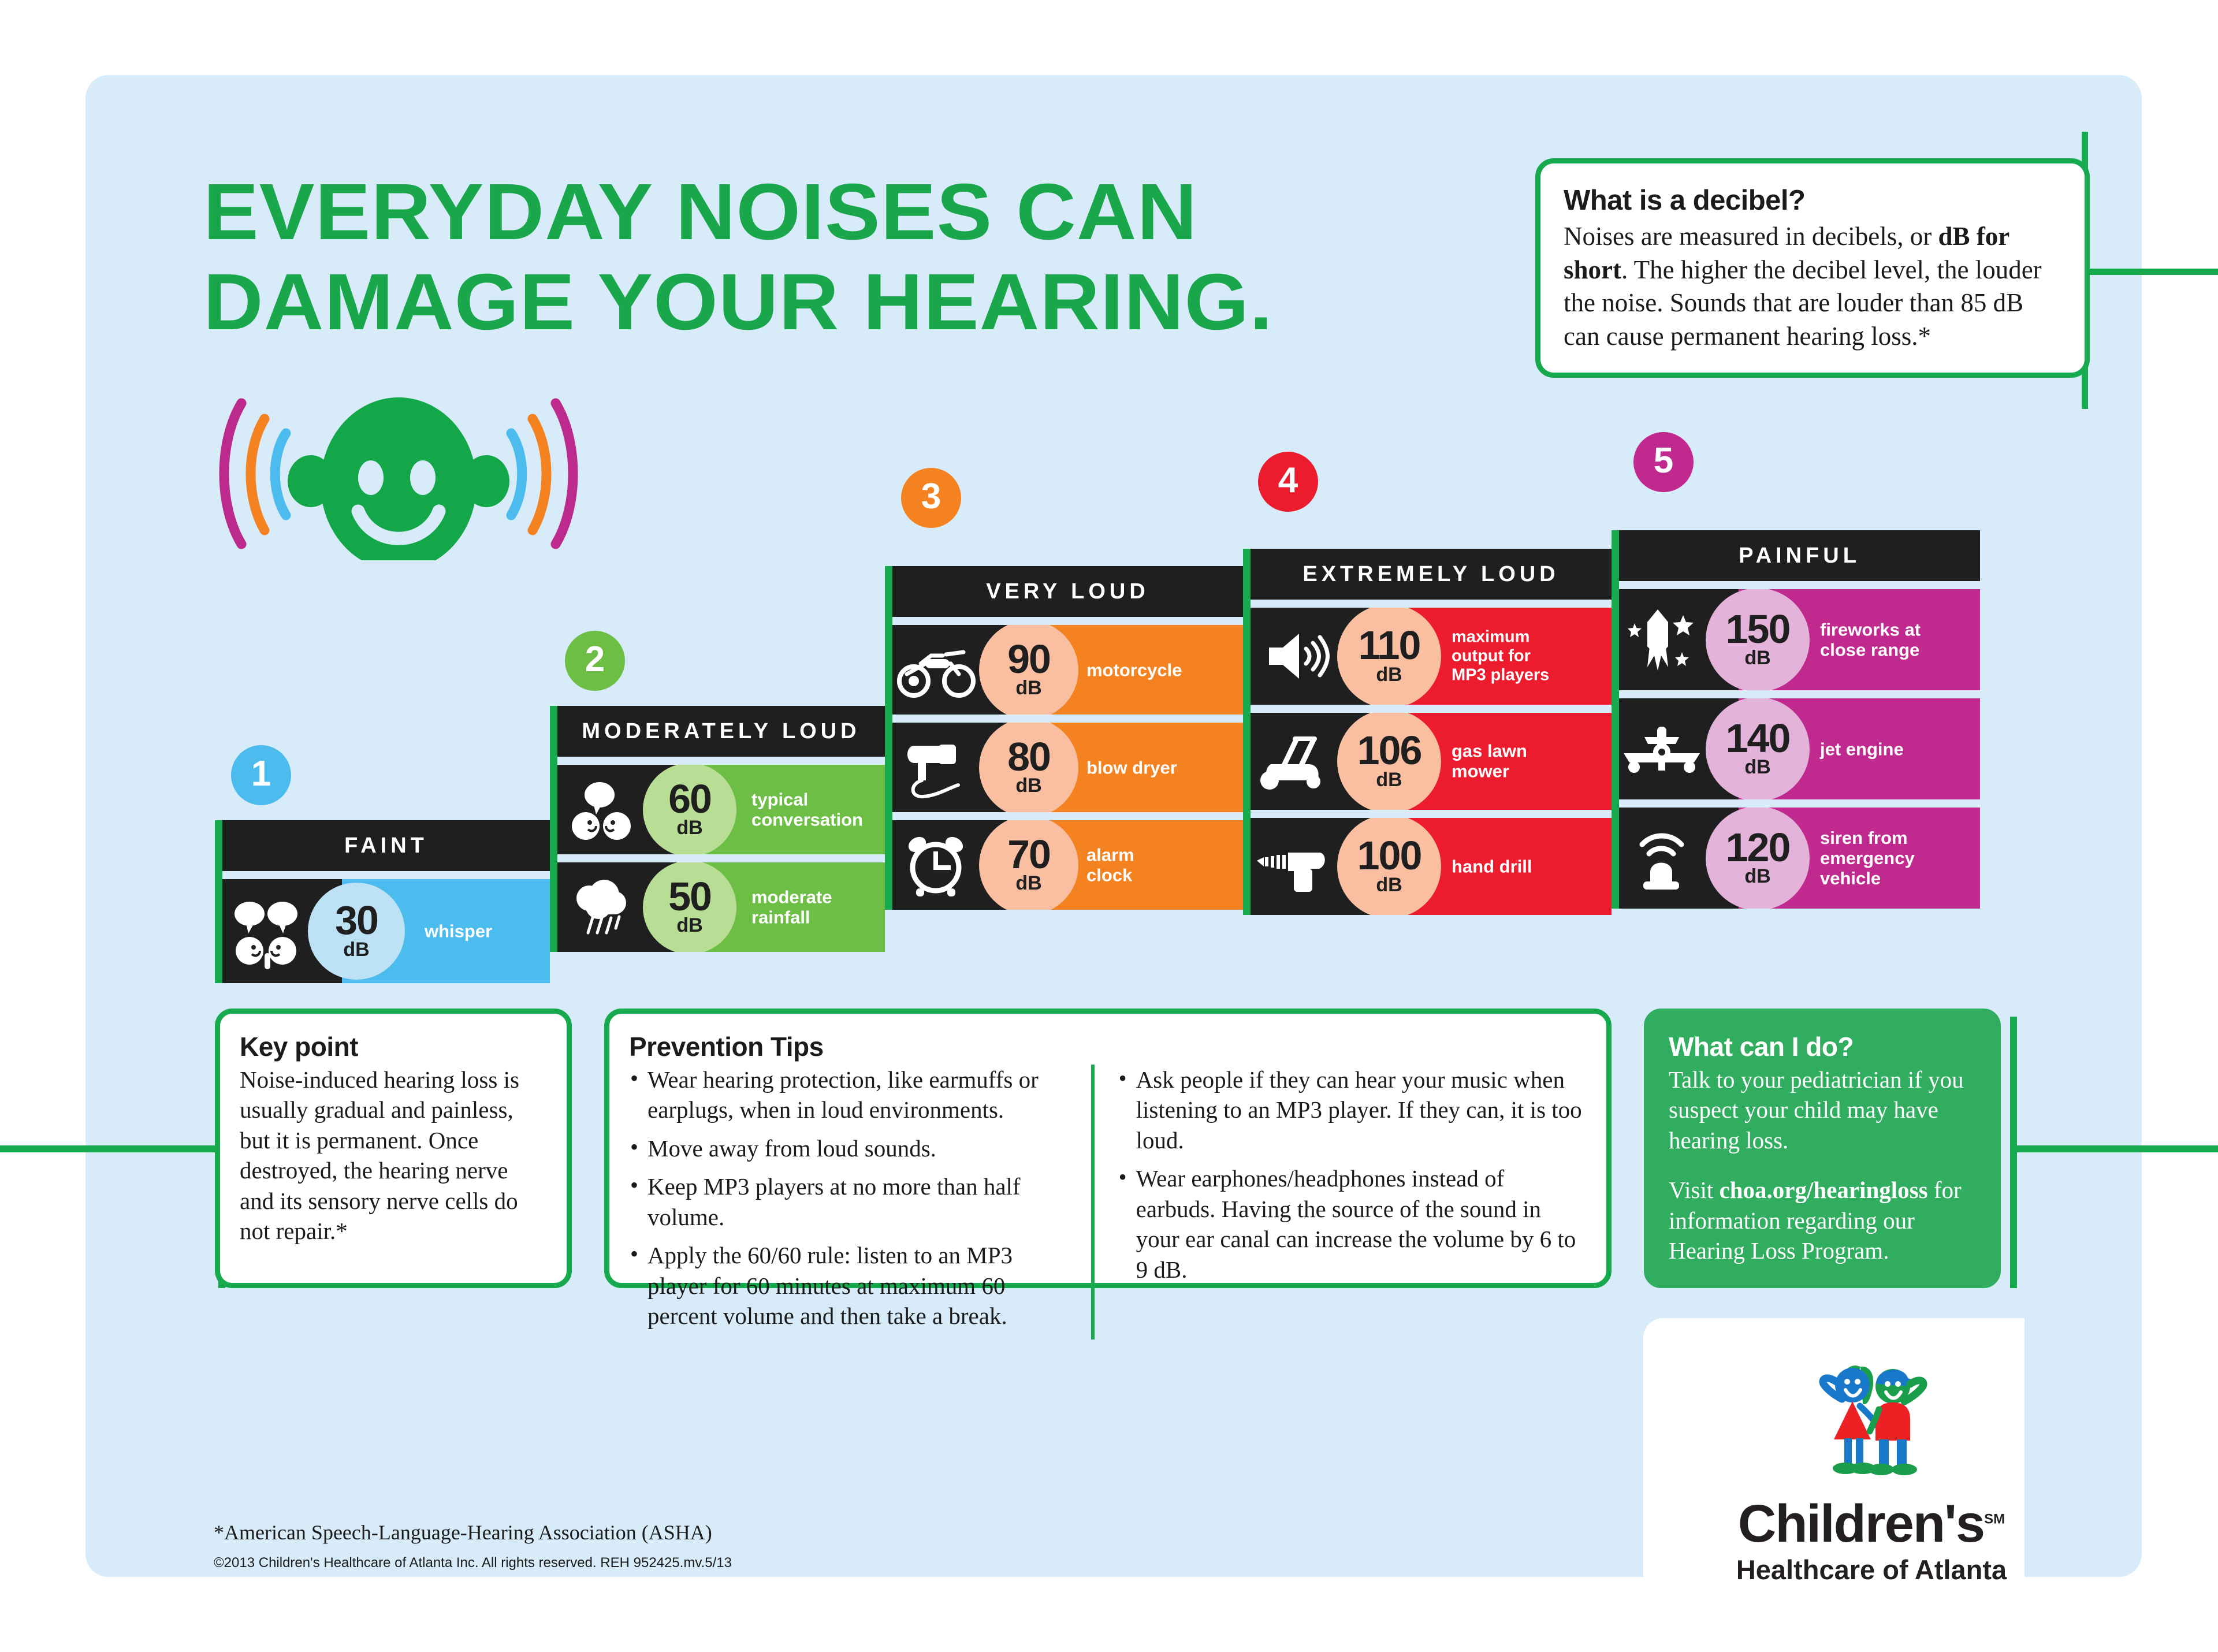  Describe the element at coordinates (1758, 847) in the screenshot. I see `db-value: 120` at that location.